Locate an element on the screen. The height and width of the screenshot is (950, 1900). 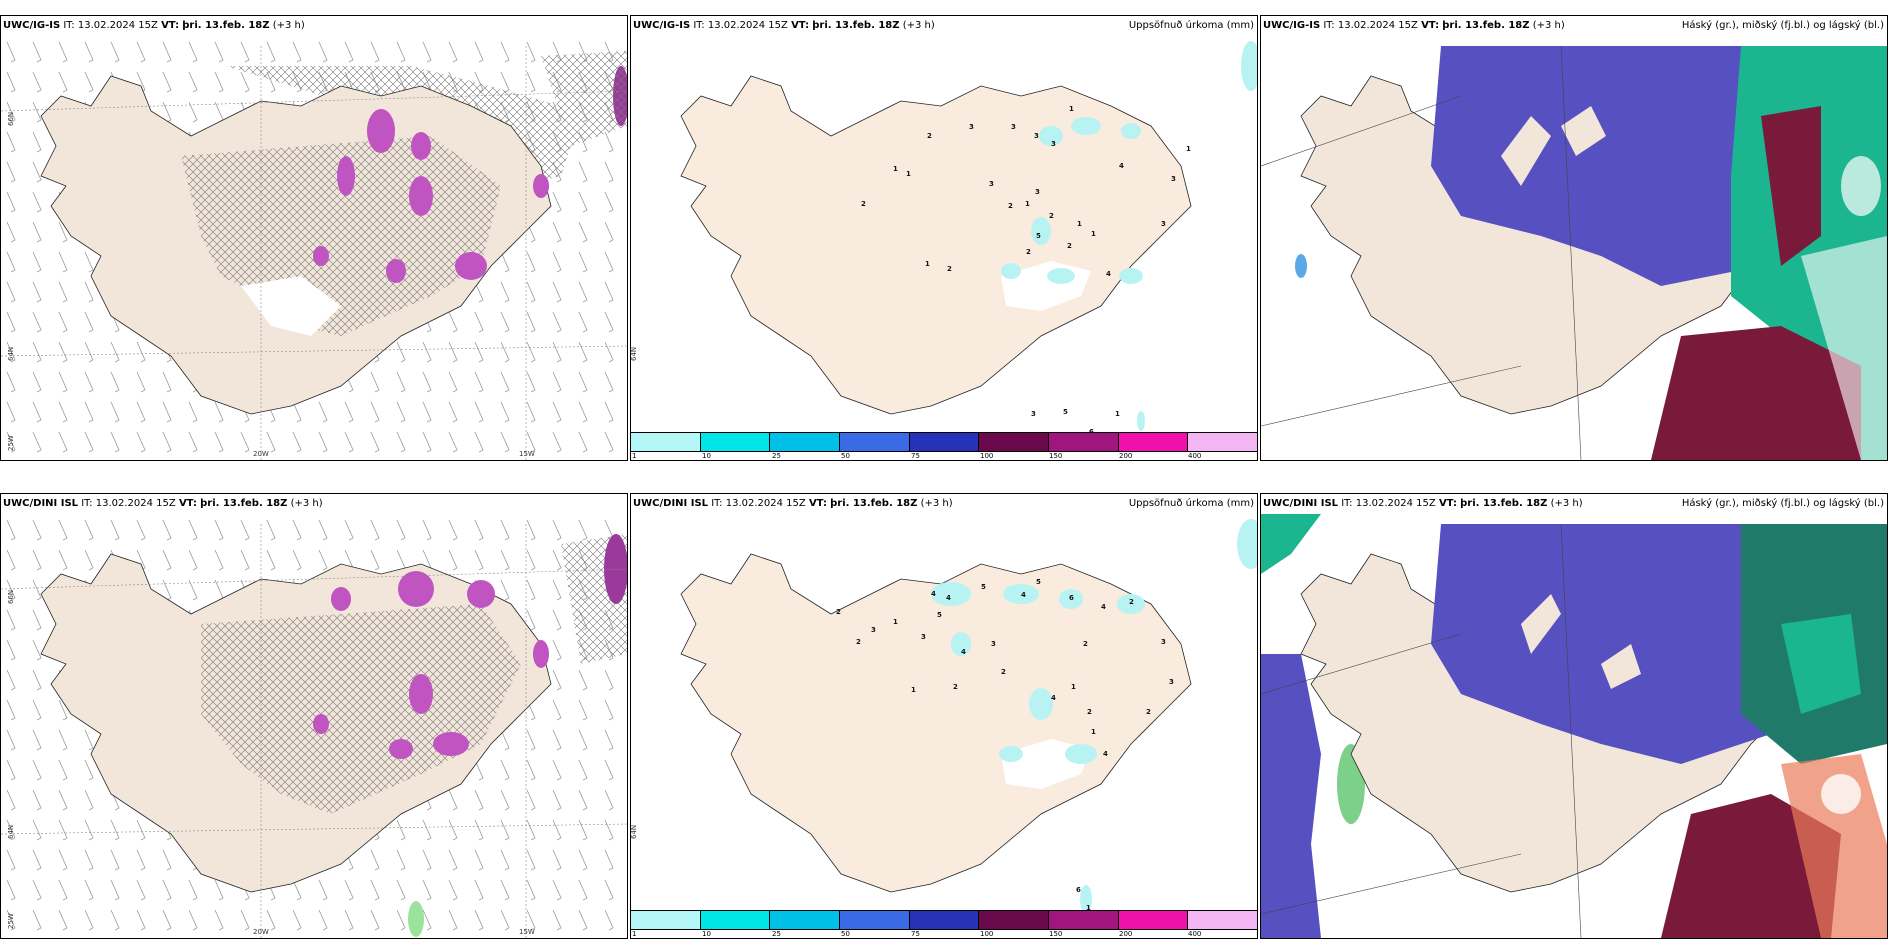
lon-label: 15W is located at coordinates (527, 454).